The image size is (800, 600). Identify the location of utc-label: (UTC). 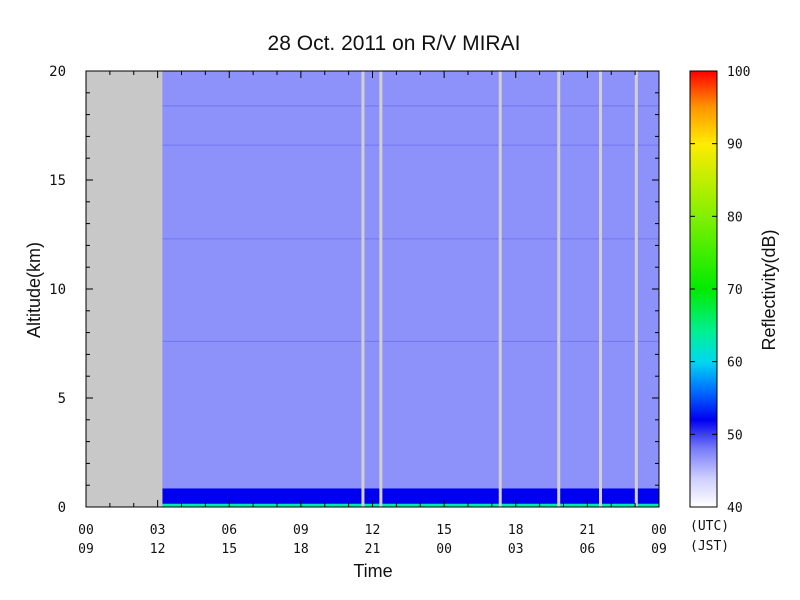
(709, 526).